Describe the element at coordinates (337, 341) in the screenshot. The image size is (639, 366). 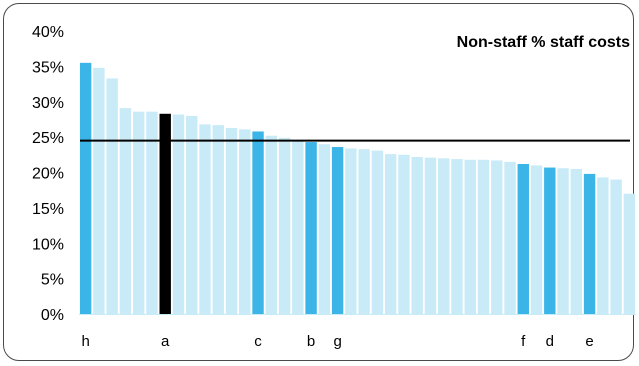
I see `x-tick-label: g` at that location.